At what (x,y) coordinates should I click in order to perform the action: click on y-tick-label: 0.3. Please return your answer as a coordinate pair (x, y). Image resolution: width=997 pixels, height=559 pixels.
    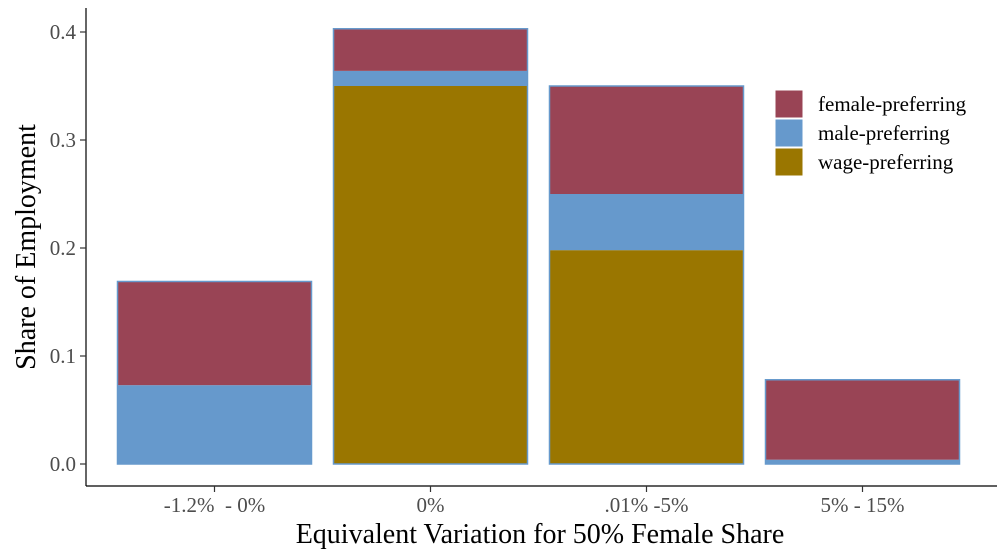
    Looking at the image, I should click on (63, 140).